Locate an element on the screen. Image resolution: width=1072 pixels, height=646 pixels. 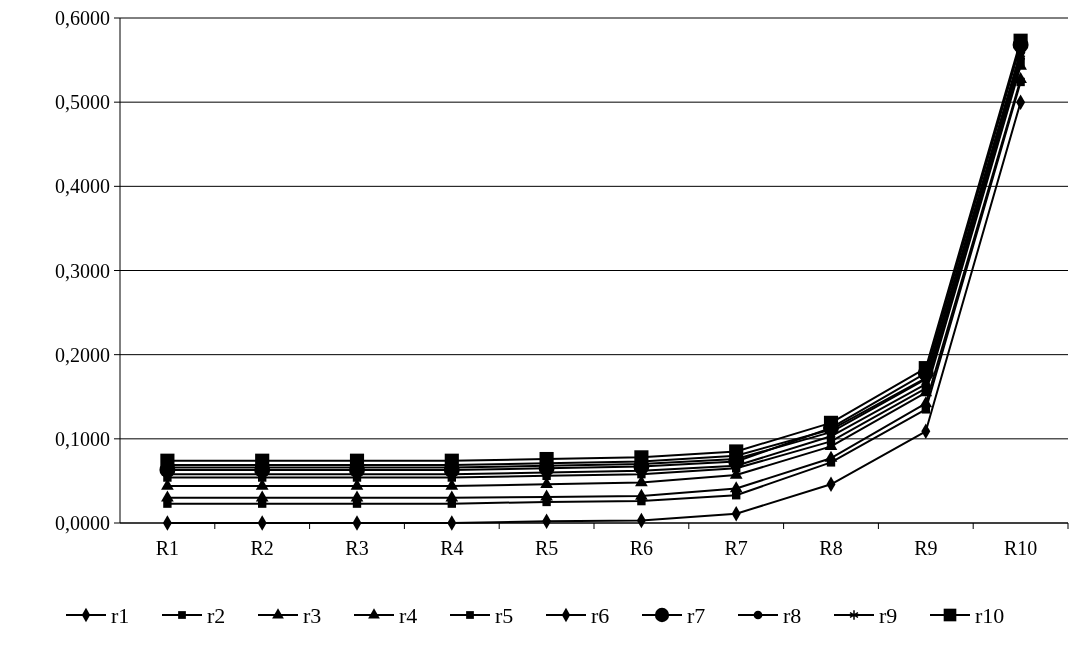
x-tick-label: R8 is located at coordinates (831, 548).